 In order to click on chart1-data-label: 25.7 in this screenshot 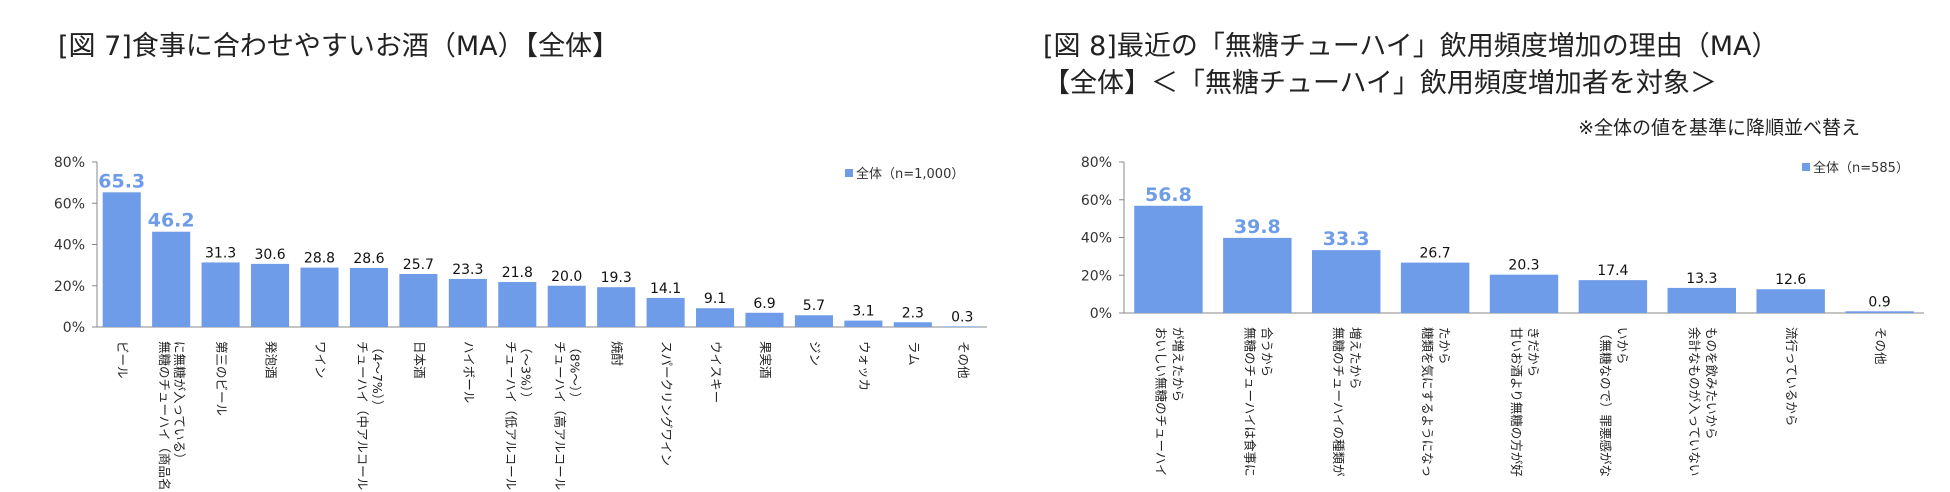, I will do `click(418, 265)`.